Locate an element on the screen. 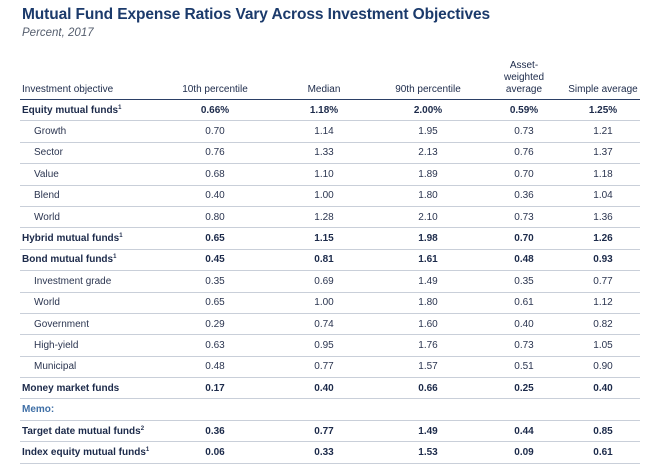 Image resolution: width=647 pixels, height=464 pixels. table-row: High-yield 0.63 0.95 1.76 0.73 1.05 is located at coordinates (330, 345).